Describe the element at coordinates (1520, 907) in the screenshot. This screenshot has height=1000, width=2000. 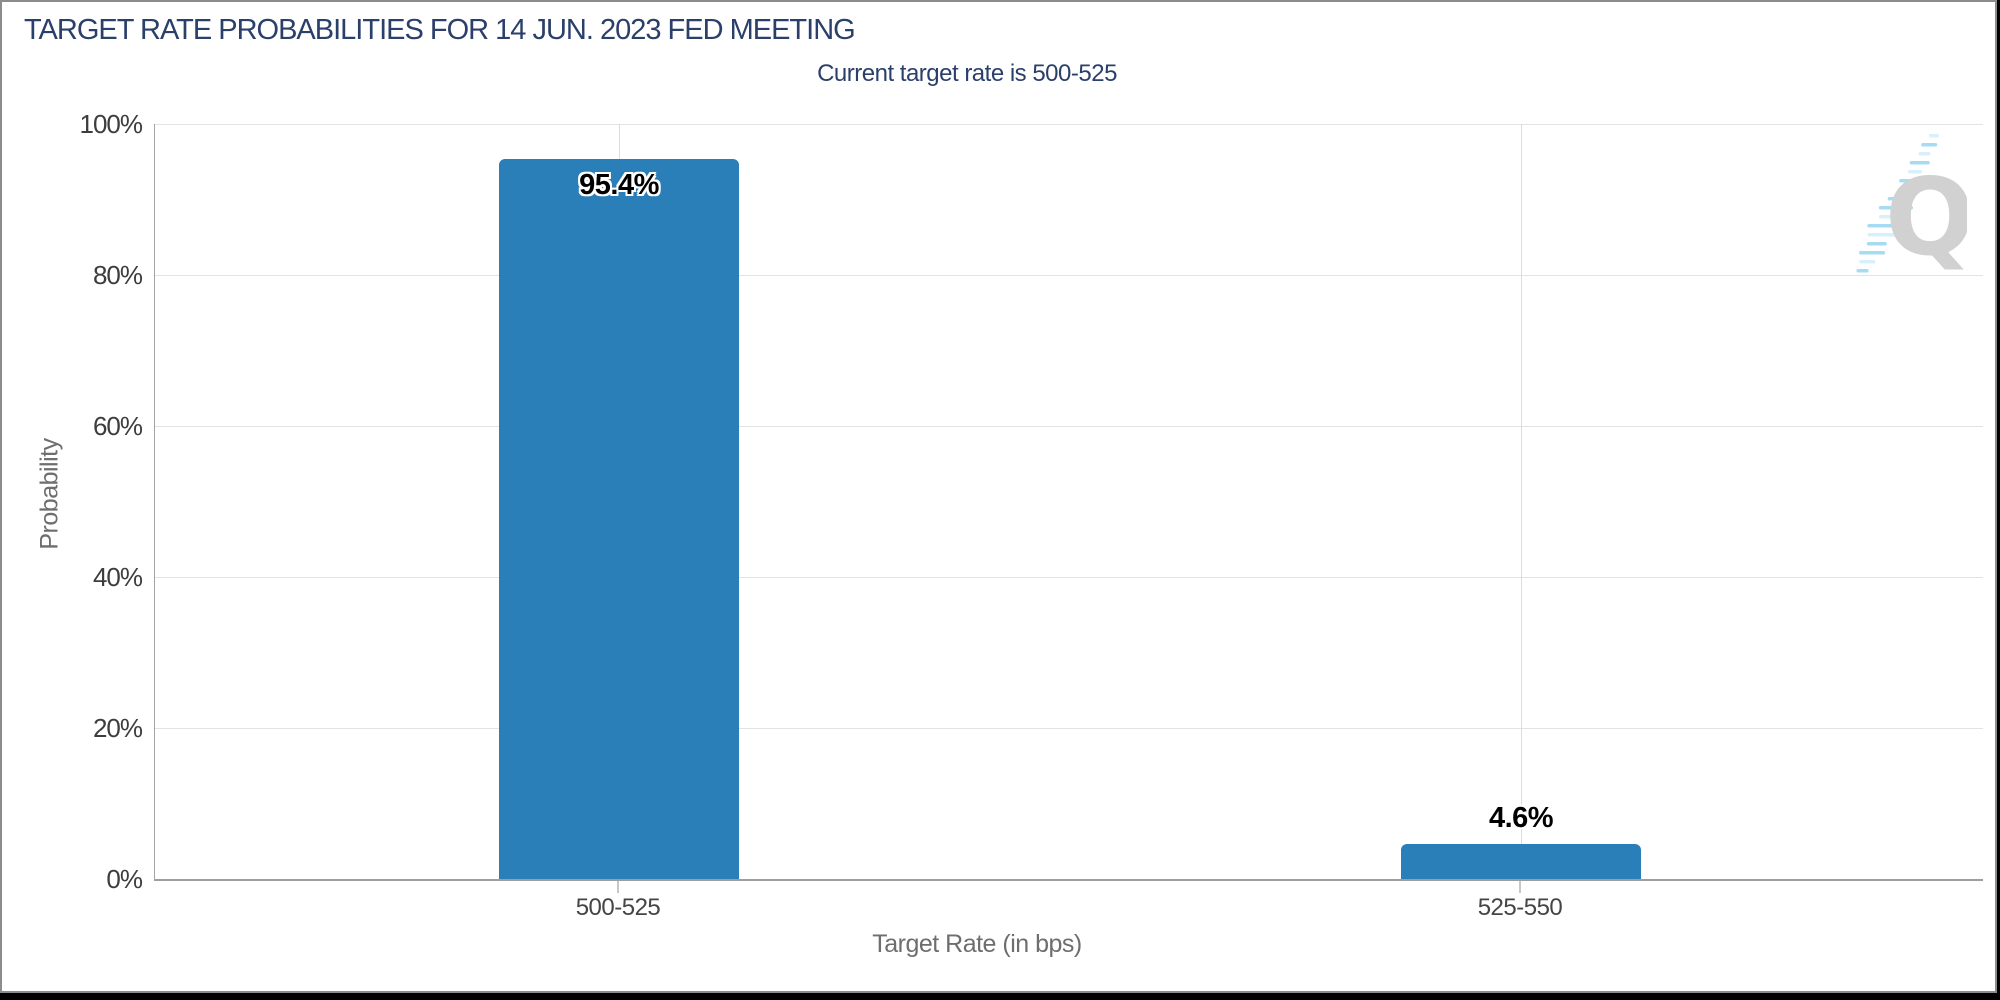
I see `x-tick-label-525-550: 525-550` at that location.